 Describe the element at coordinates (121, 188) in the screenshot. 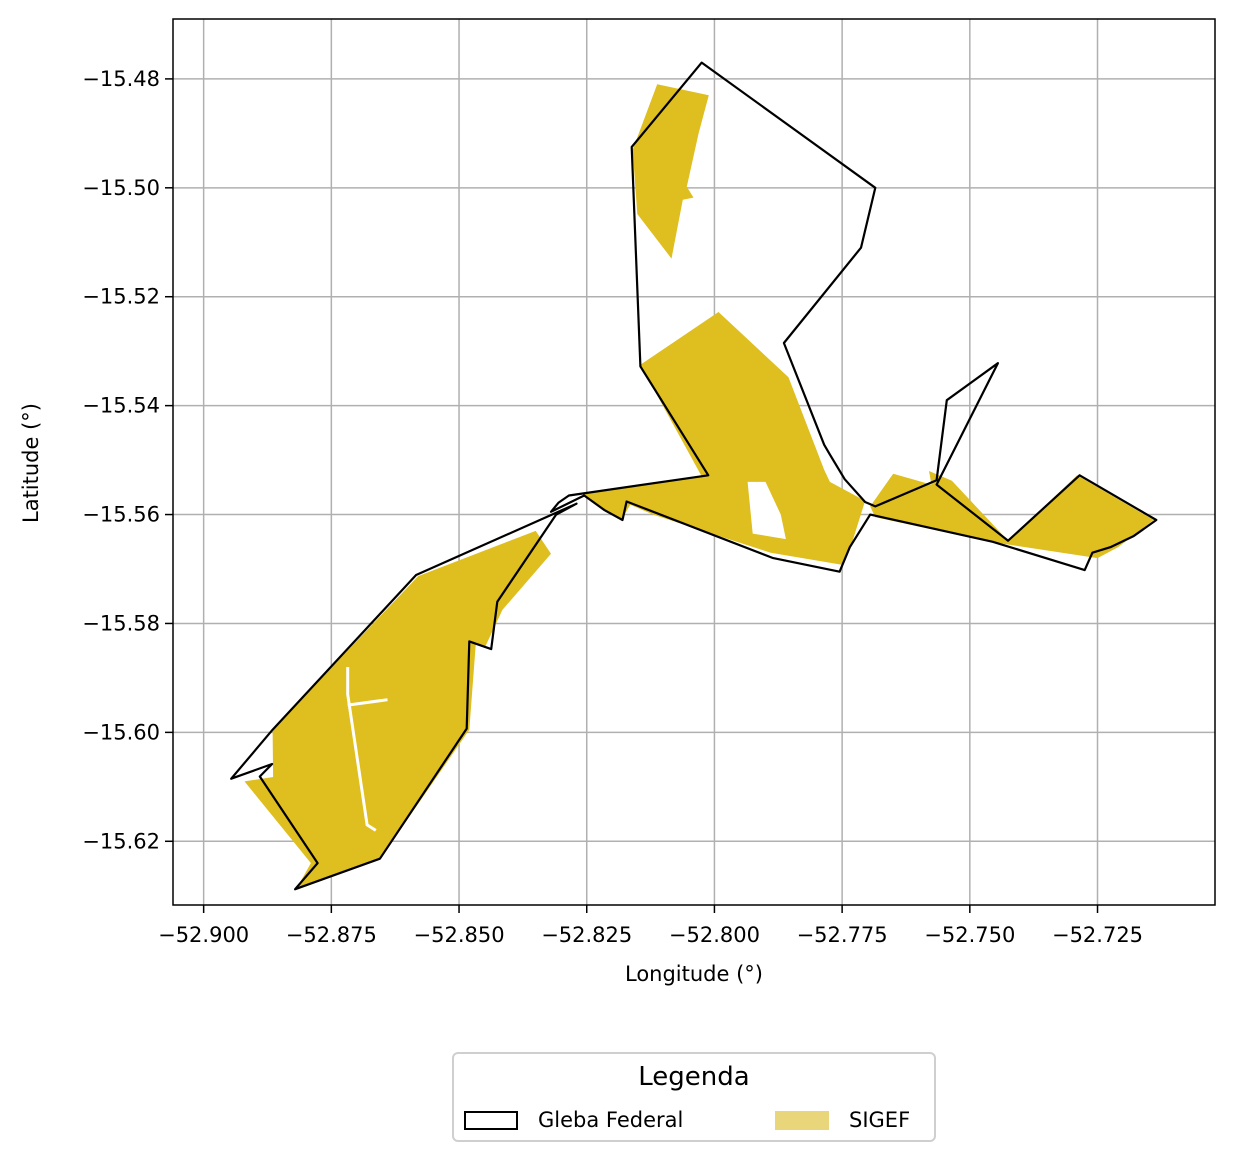

I see `y-tick-label: −15.50` at that location.